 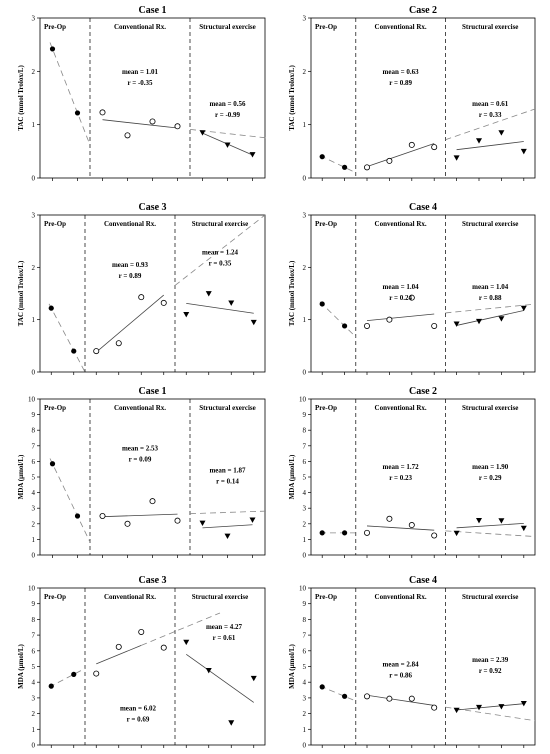 What do you see at coordinates (490, 478) in the screenshot?
I see `r-annotation: r = 0.29` at bounding box center [490, 478].